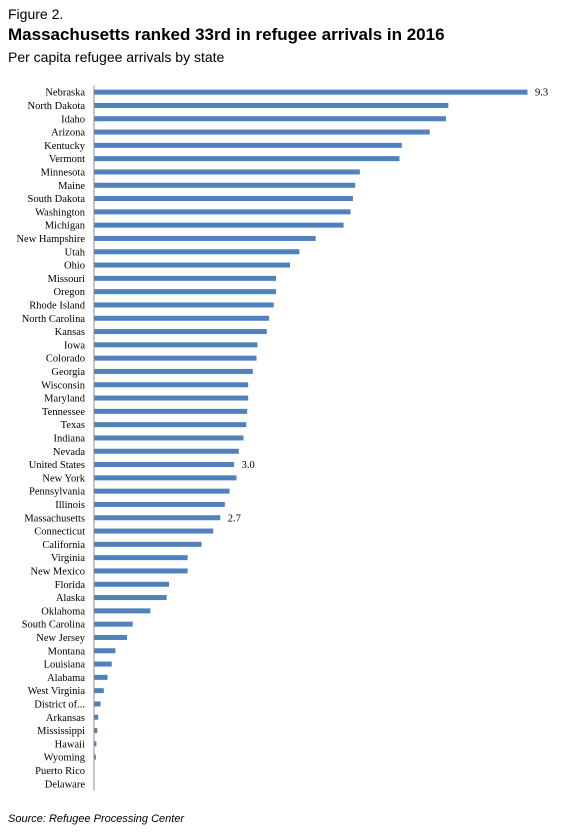 The width and height of the screenshot is (561, 840). I want to click on category-label: North Carolina, so click(54, 319).